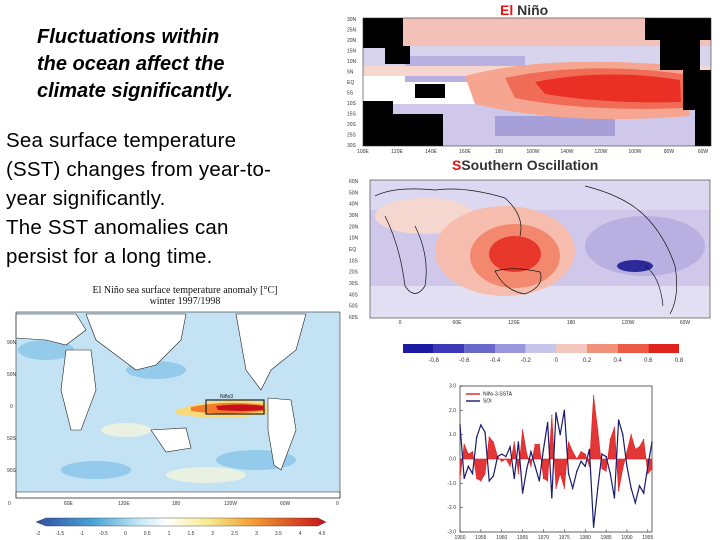 The image size is (720, 540). I want to click on y-tick-label: 1.0, so click(452, 435).